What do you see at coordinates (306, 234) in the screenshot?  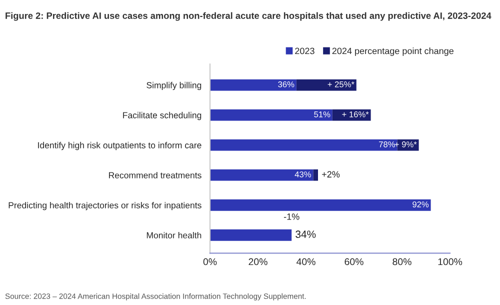 I see `data-label: 34%` at bounding box center [306, 234].